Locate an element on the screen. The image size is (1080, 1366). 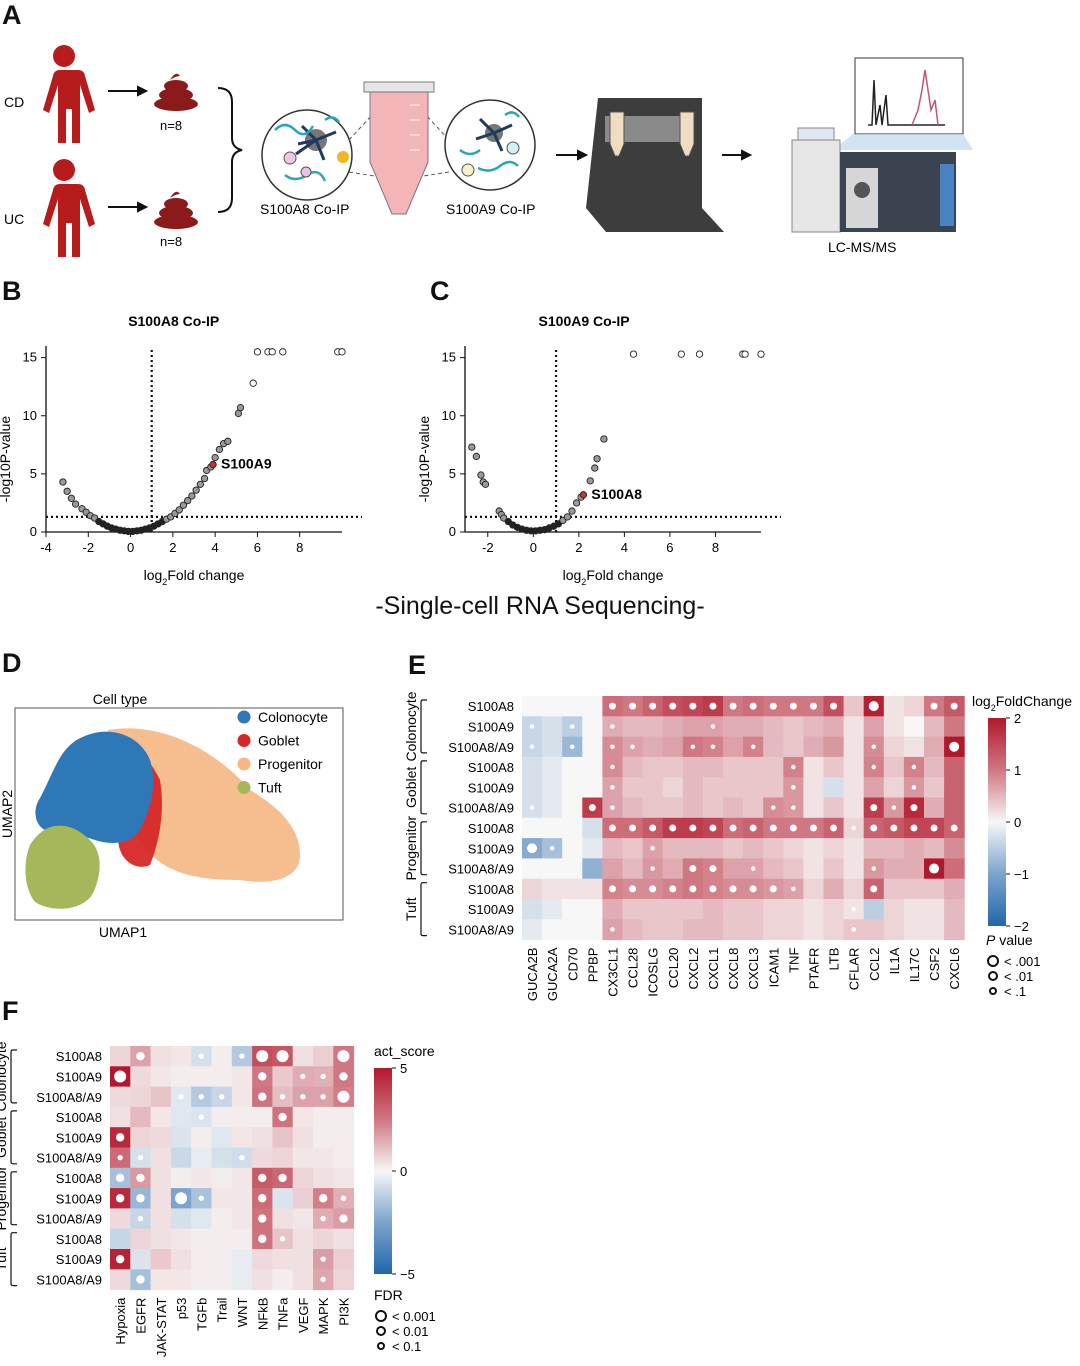
highlight-point is located at coordinates (583, 495).